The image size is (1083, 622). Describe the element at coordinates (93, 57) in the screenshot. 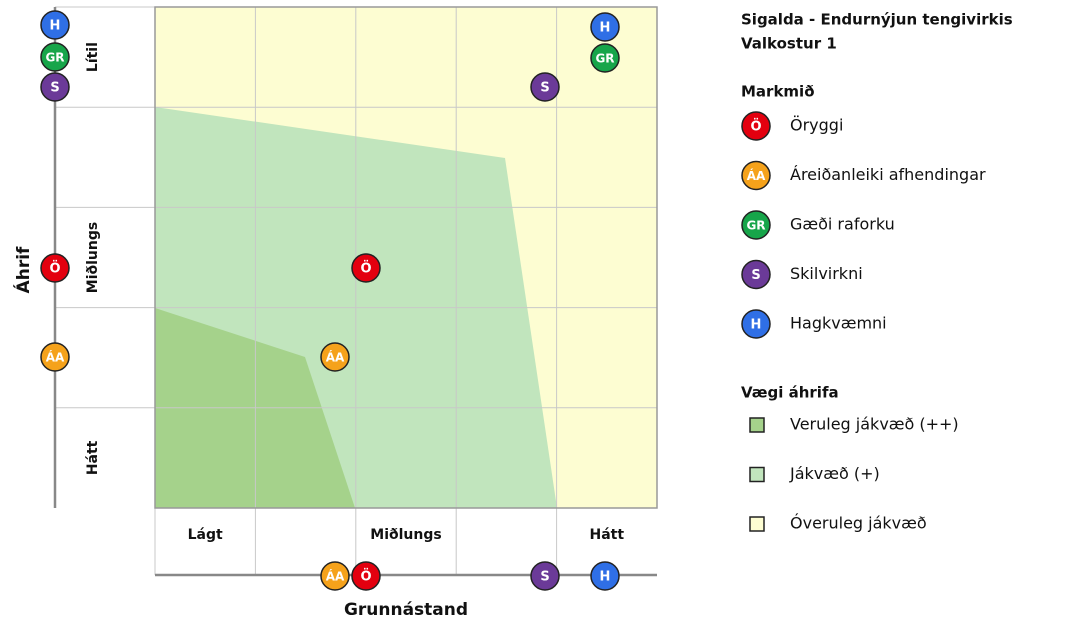

I see `row-label: Lítil` at that location.